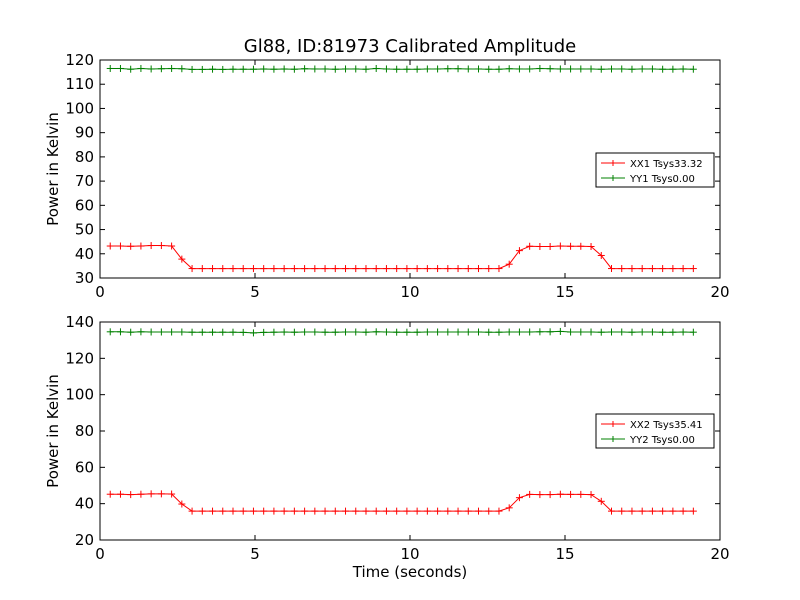 This screenshot has width=800, height=600. Describe the element at coordinates (84, 181) in the screenshot. I see `y-tick-label: 70` at that location.